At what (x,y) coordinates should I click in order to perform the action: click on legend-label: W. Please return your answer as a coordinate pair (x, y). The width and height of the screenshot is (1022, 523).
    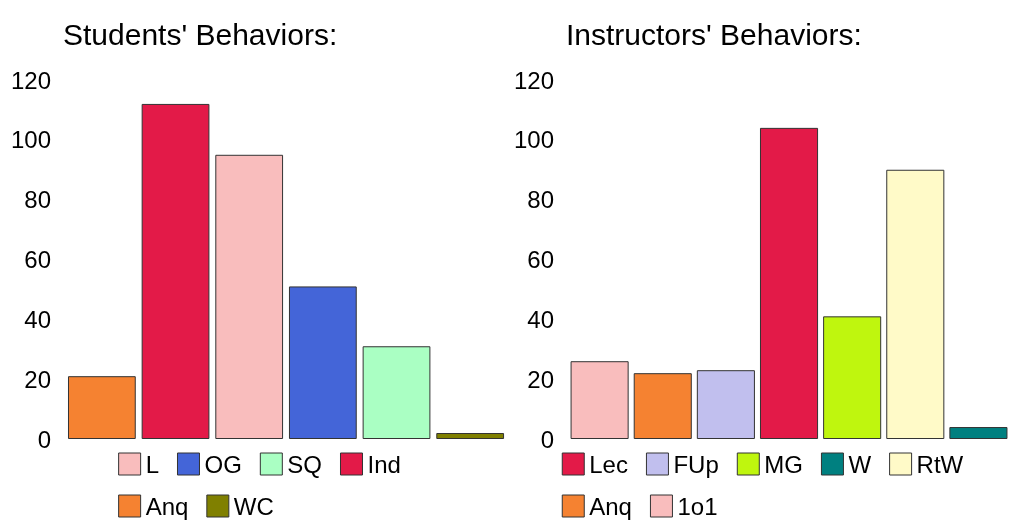
    Looking at the image, I should click on (860, 464).